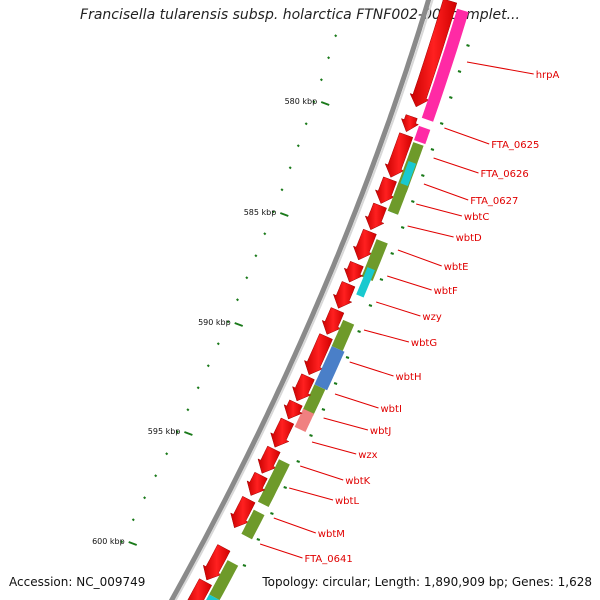  Describe the element at coordinates (391, 409) in the screenshot. I see `gene-label-wbti: wbtI` at that location.